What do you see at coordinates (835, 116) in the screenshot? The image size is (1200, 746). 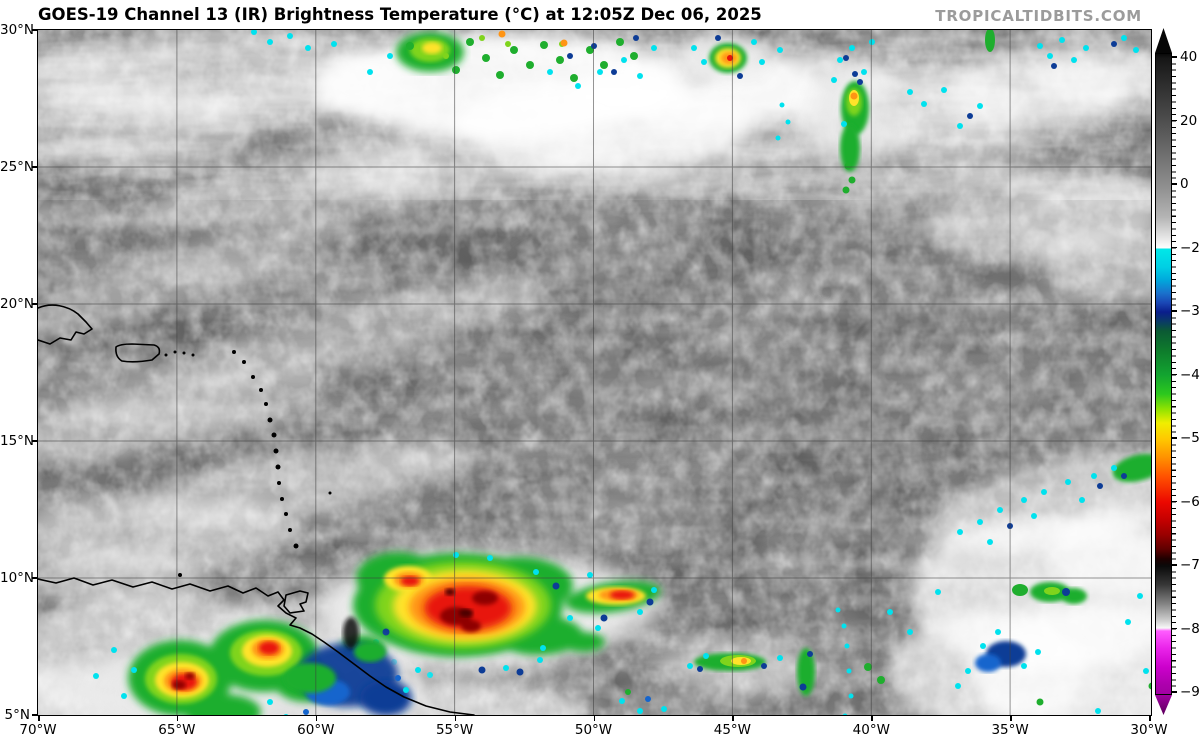 I see `convection-vertical-streak` at bounding box center [835, 116].